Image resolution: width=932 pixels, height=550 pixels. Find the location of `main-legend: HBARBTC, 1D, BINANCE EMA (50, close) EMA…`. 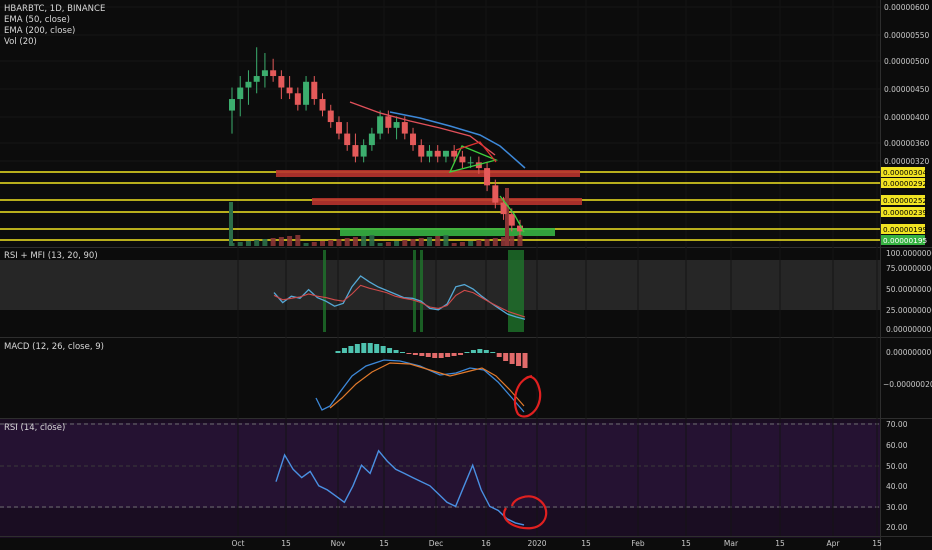

main-legend: HBARBTC, 1D, BINANCE EMA (50, close) EMA… is located at coordinates (54, 26).